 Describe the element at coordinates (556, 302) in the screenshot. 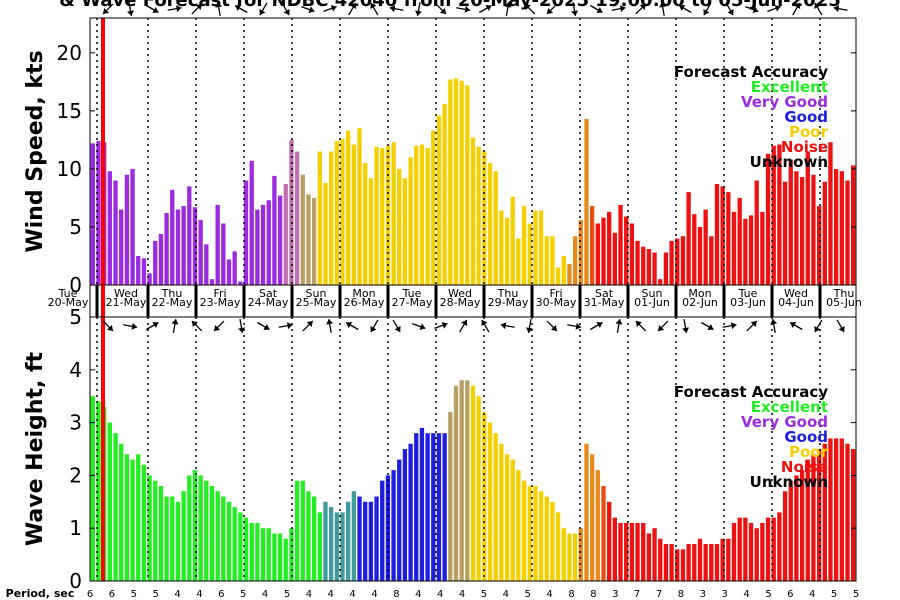

I see `day-label-date: 30-May` at that location.